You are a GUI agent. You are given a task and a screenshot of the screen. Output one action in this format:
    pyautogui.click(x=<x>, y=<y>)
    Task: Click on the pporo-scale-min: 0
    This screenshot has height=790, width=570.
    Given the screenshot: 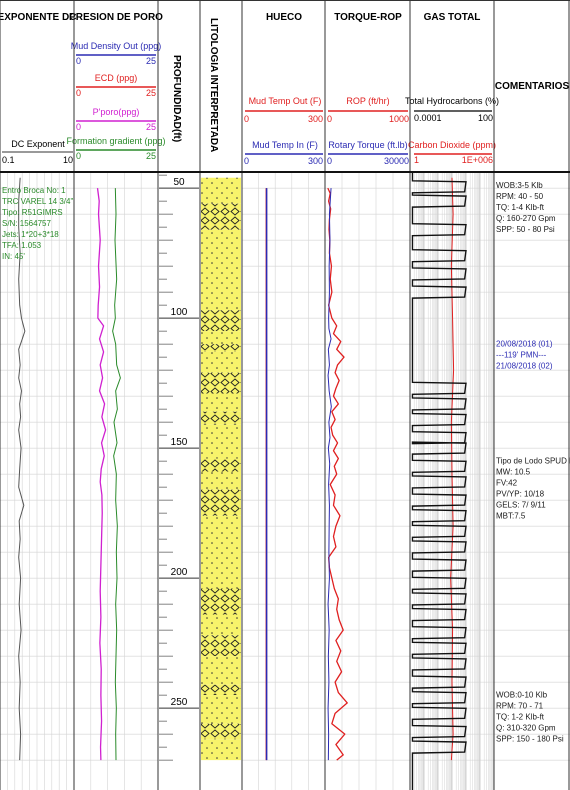 What is the action you would take?
    pyautogui.click(x=78, y=127)
    